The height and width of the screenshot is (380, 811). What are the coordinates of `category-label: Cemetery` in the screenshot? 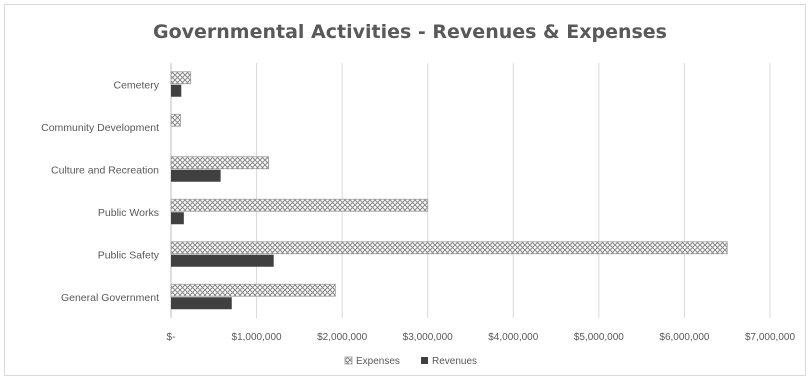 It's located at (136, 85).